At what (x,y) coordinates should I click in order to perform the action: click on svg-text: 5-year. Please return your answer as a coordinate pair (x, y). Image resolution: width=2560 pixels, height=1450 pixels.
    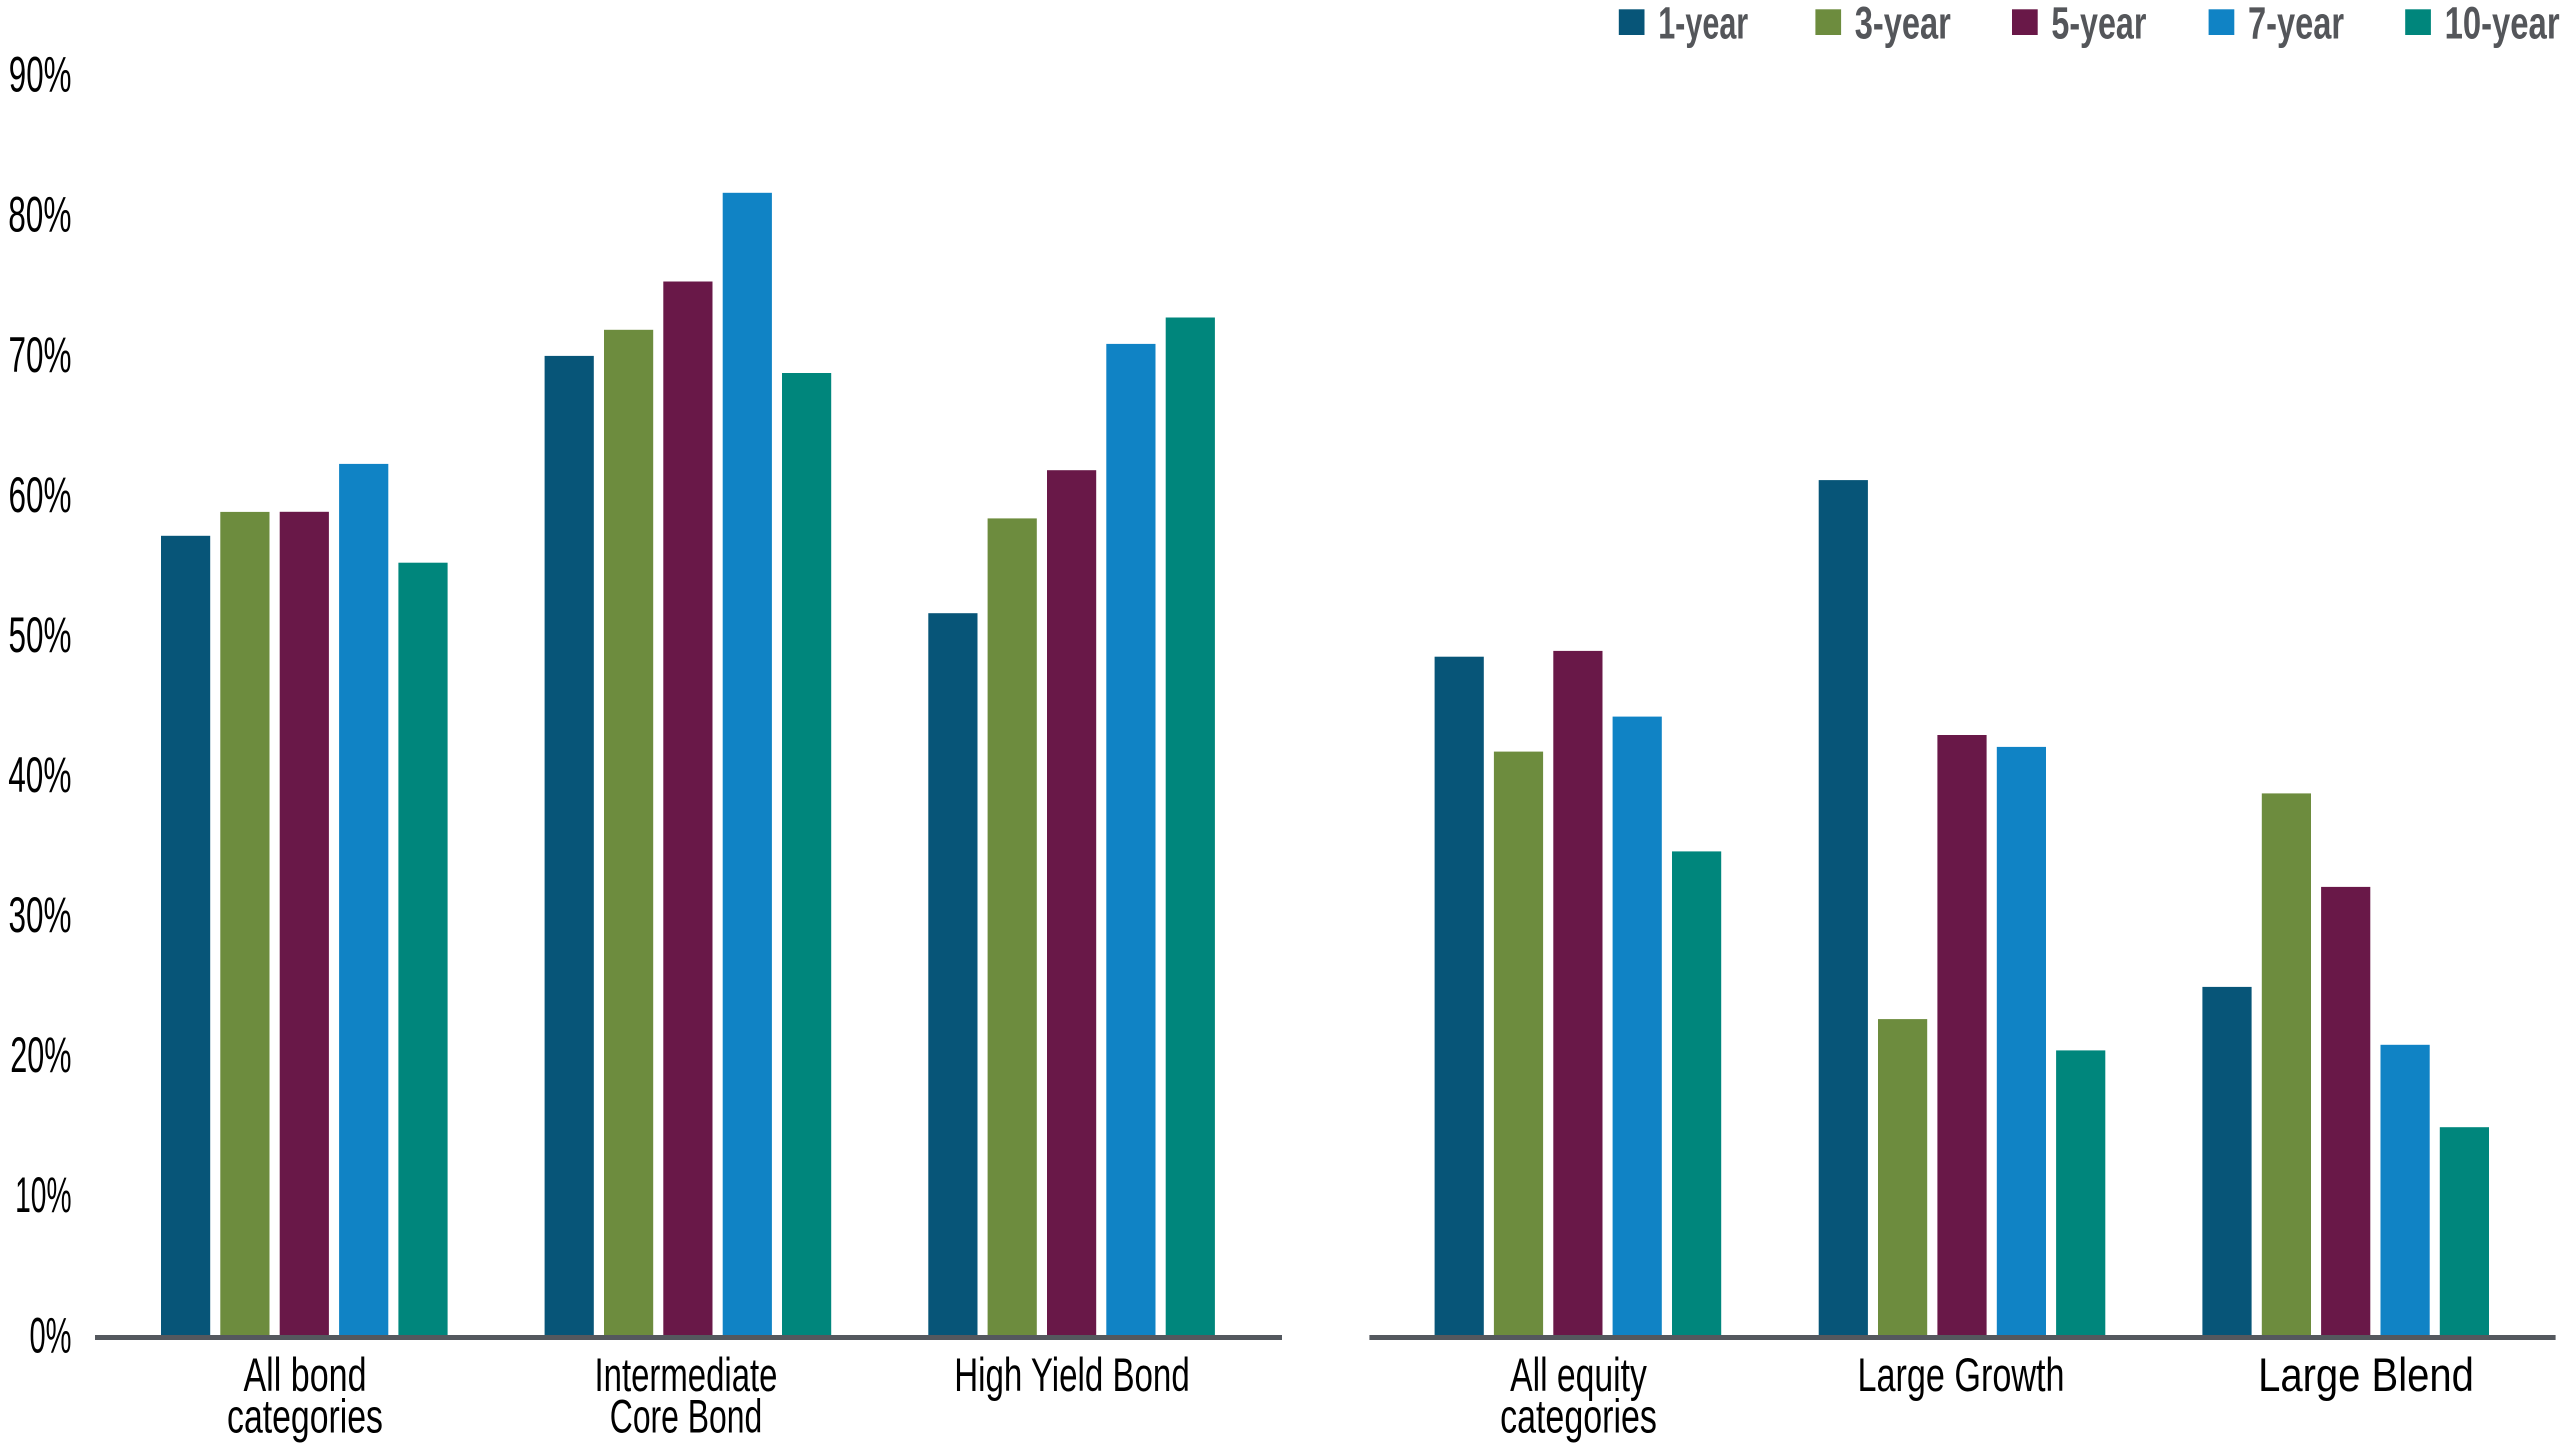
    Looking at the image, I should click on (2098, 24).